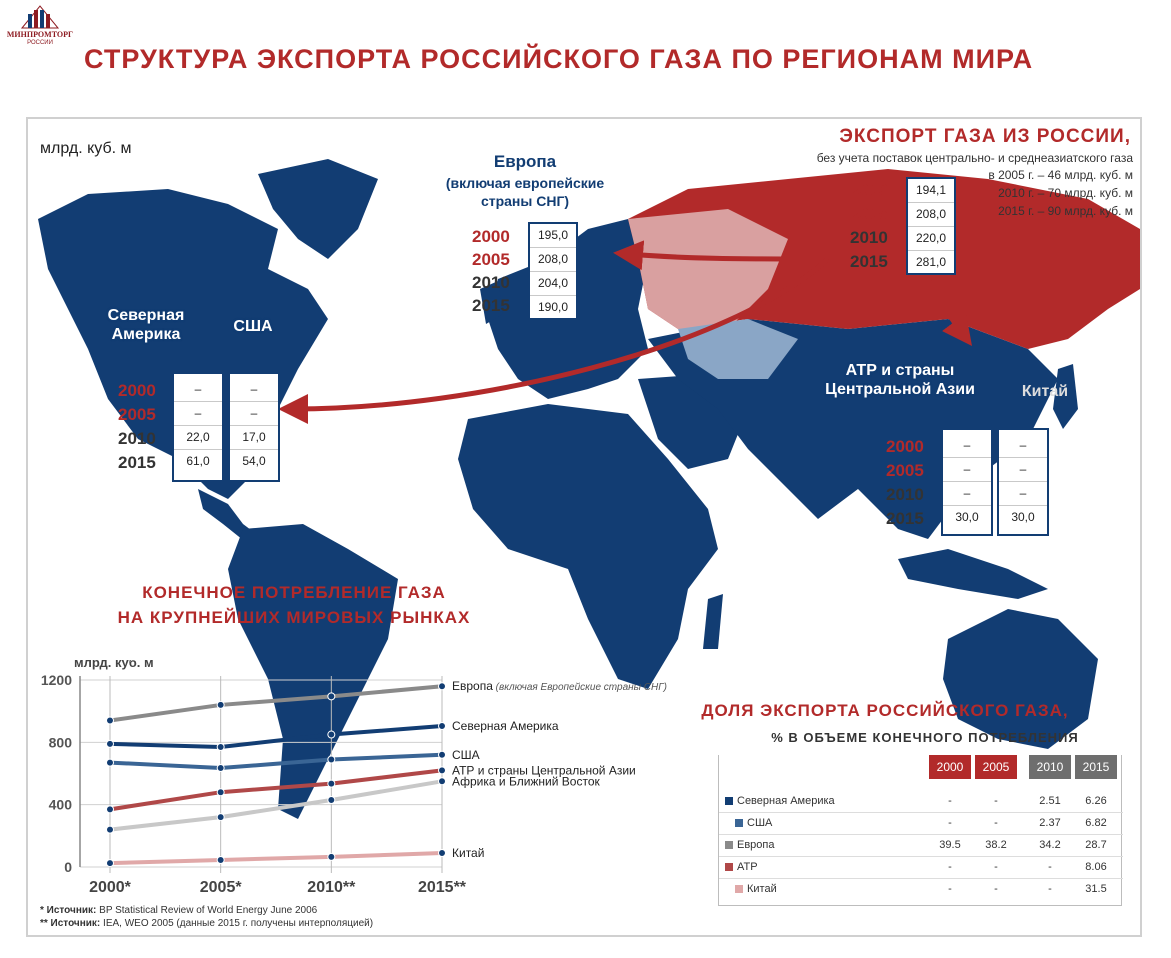  What do you see at coordinates (553, 284) in the screenshot?
I see `europe-value-2010: 204,0` at bounding box center [553, 284].